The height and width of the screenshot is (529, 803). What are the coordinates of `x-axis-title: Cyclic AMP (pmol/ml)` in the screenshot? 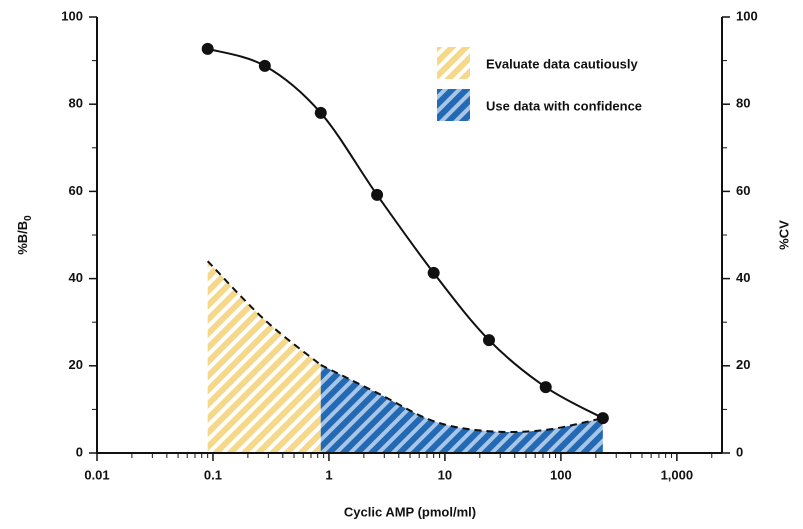 It's located at (410, 511).